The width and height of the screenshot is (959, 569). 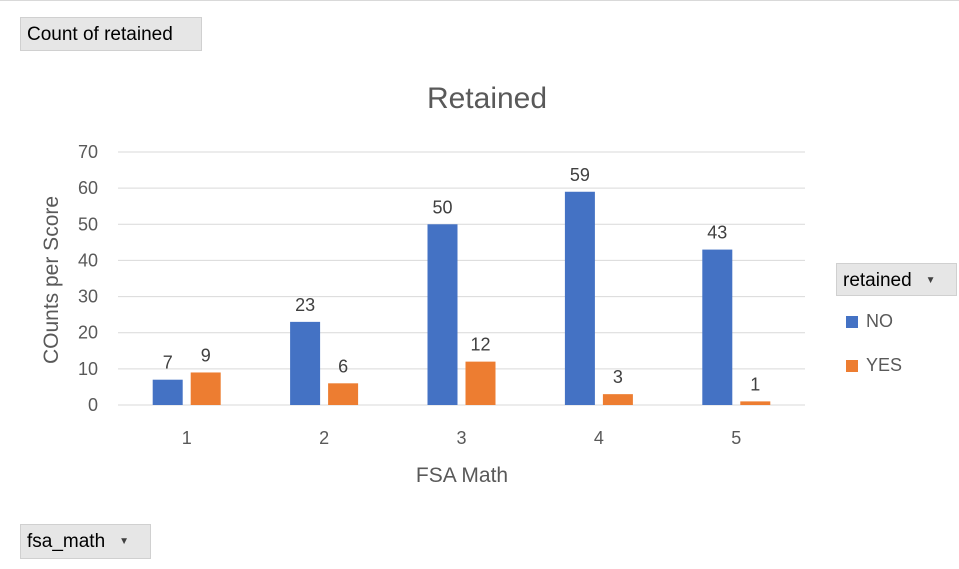 What do you see at coordinates (479, 0) in the screenshot?
I see `top-border` at bounding box center [479, 0].